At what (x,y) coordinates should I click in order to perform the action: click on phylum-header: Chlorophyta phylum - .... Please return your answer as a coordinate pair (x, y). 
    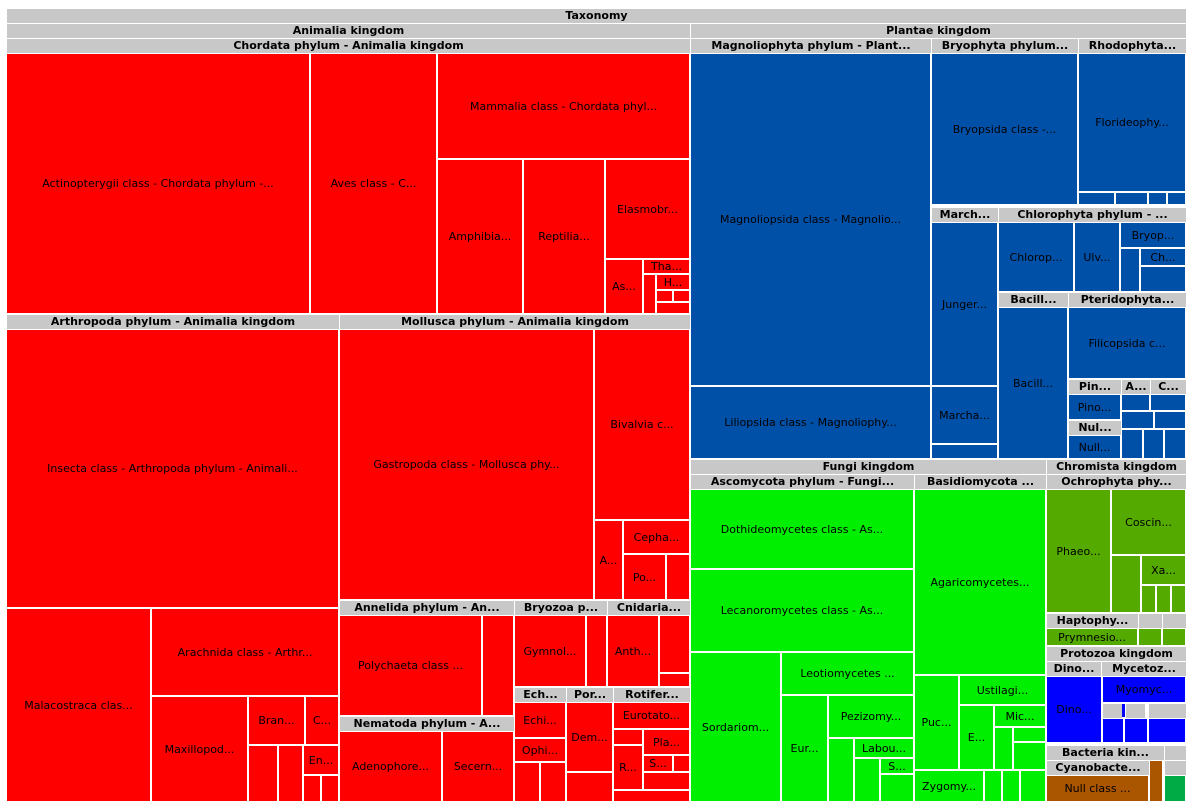
    Looking at the image, I should click on (1092, 214).